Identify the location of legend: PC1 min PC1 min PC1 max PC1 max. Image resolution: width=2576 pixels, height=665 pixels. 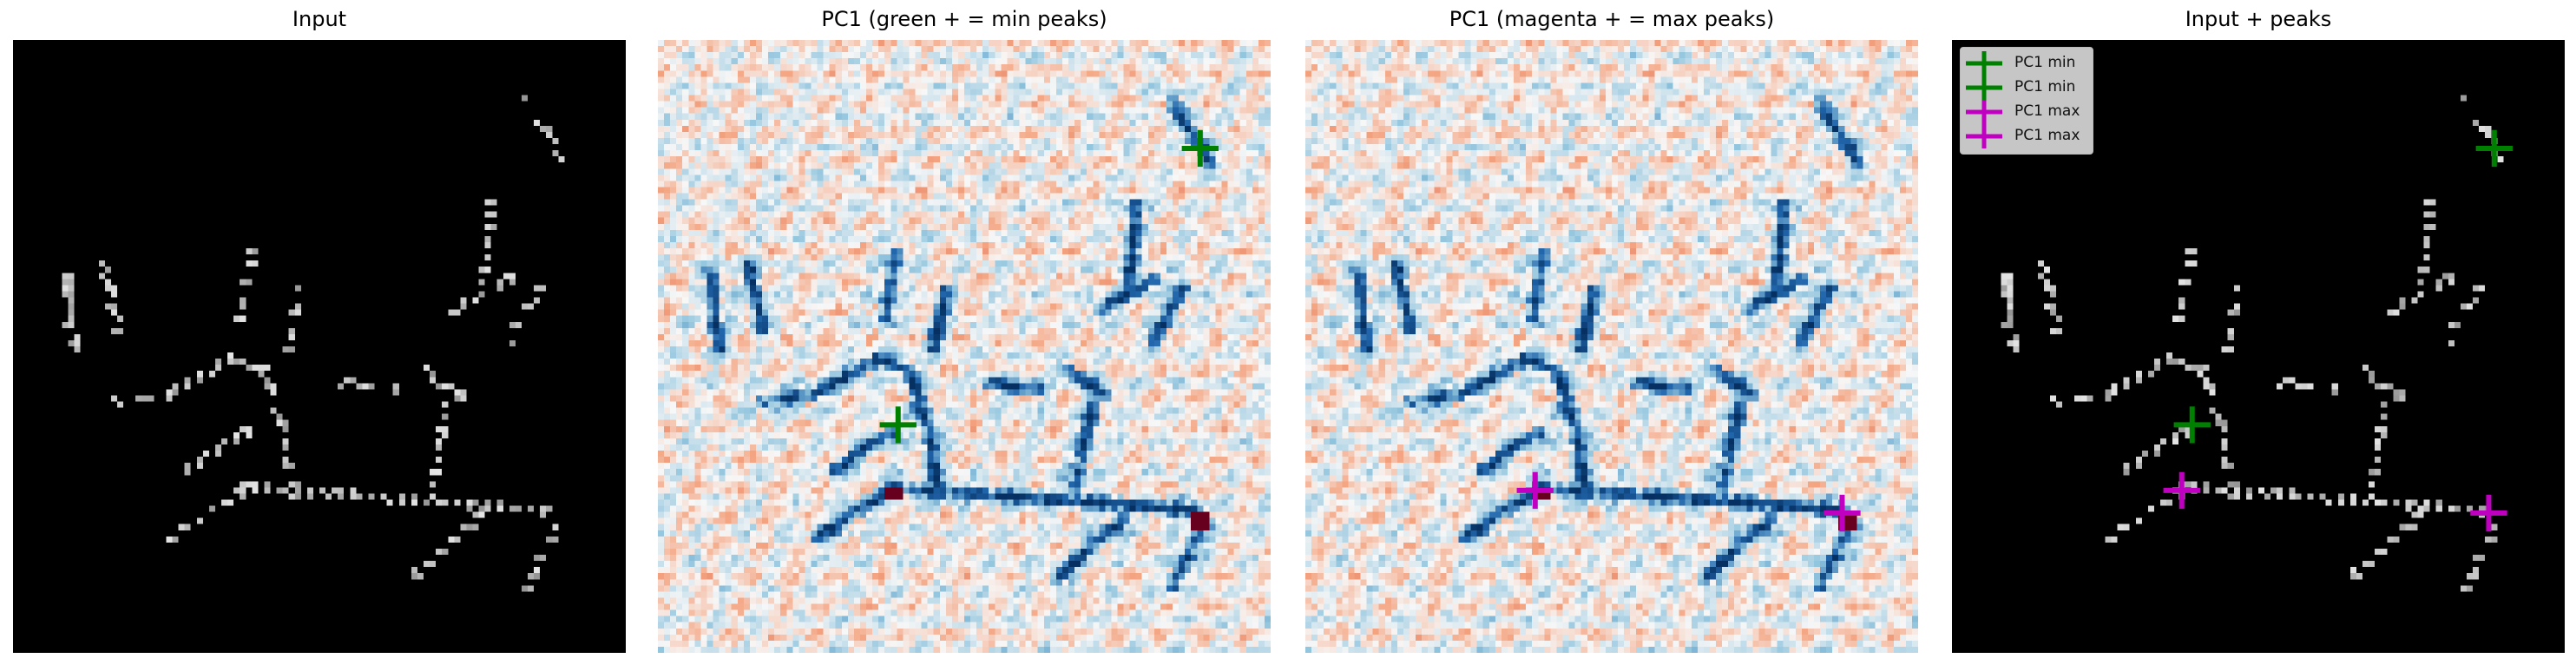
(2026, 101).